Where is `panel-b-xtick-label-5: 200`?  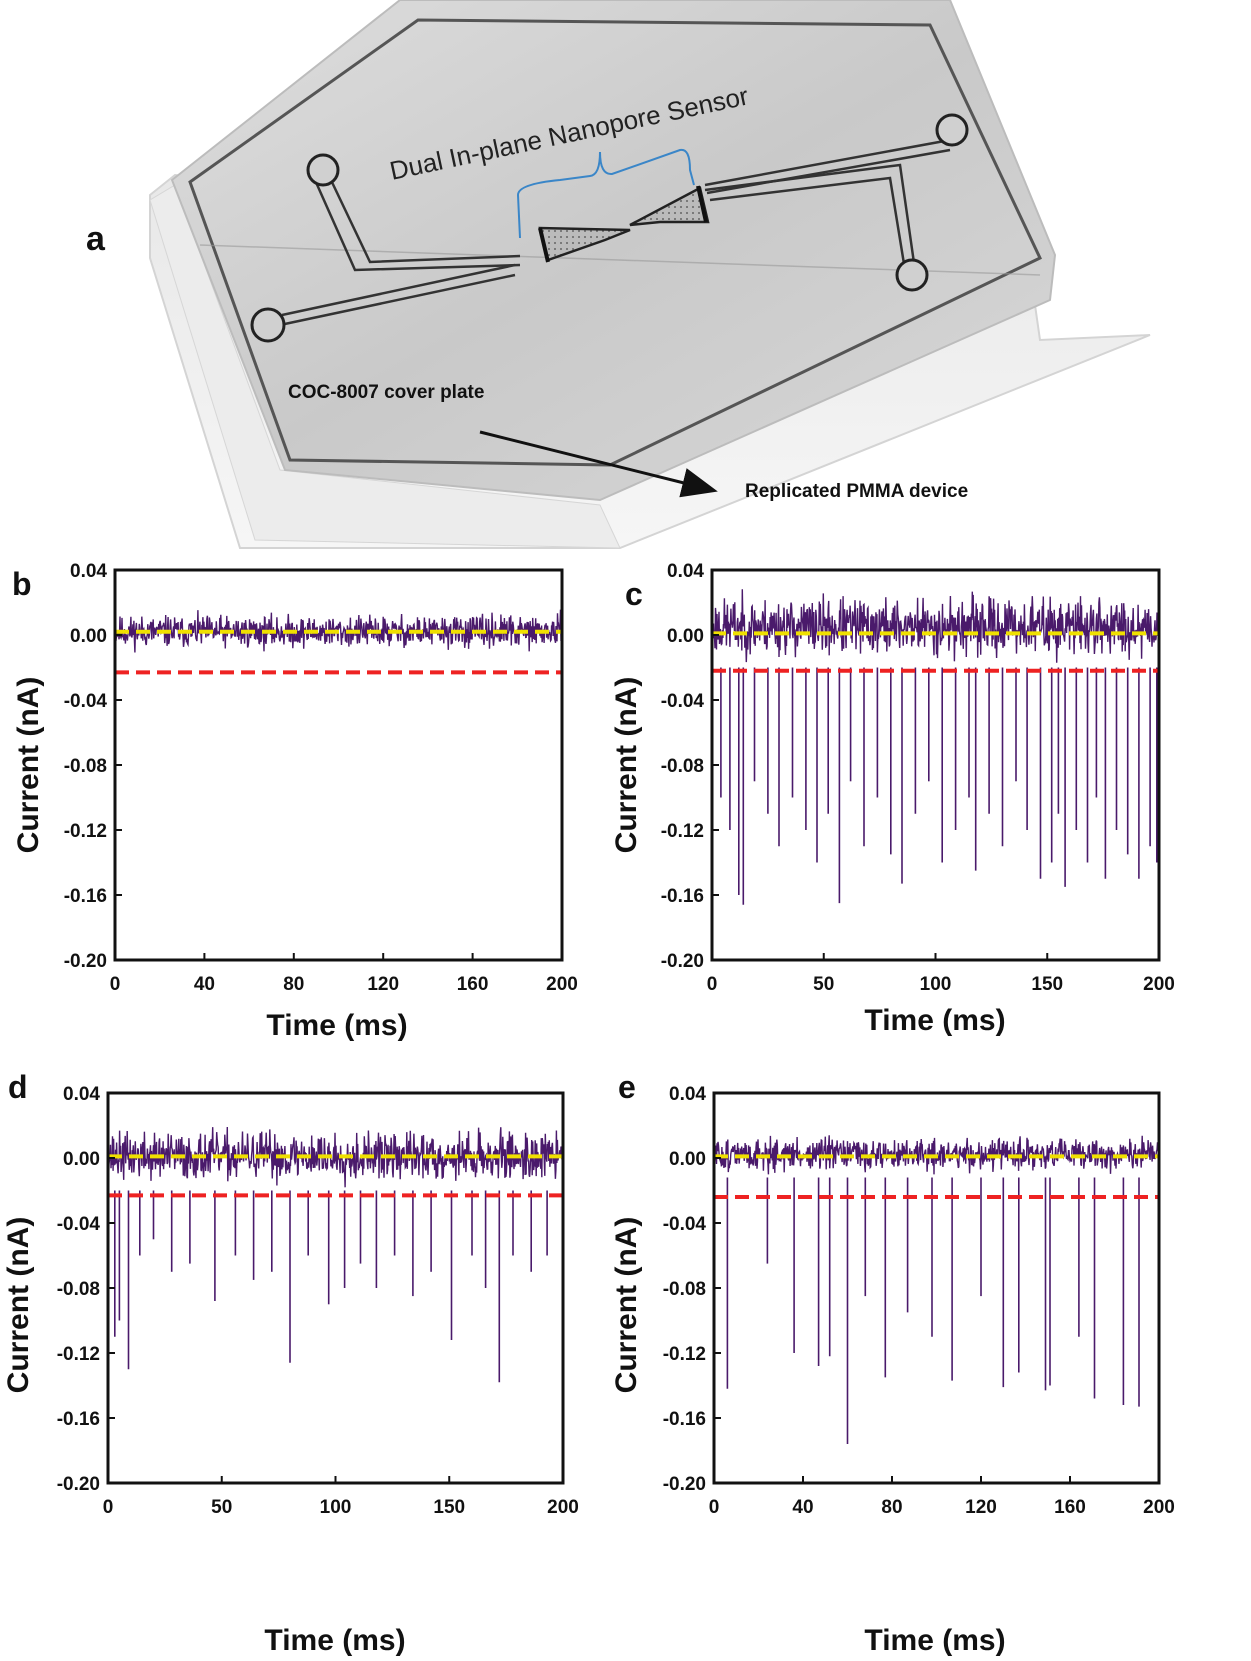 panel-b-xtick-label-5: 200 is located at coordinates (562, 984).